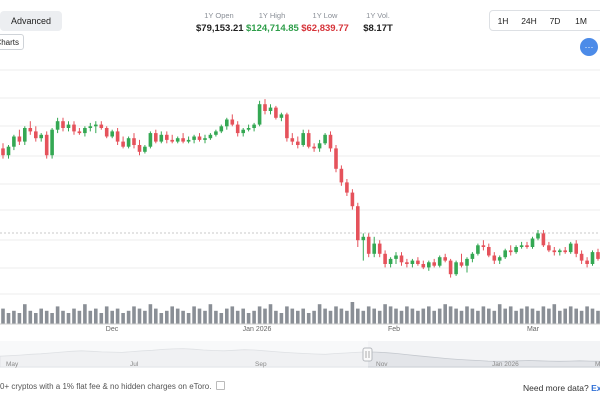 The width and height of the screenshot is (600, 400). What do you see at coordinates (134, 364) in the screenshot?
I see `navigator-label: Jul` at bounding box center [134, 364].